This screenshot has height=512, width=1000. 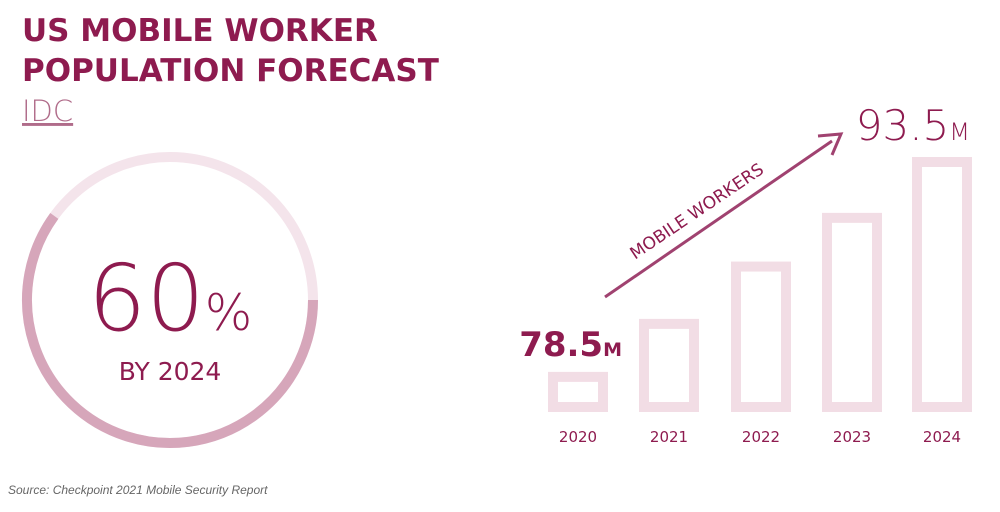 I want to click on donut-arc, so click(x=170, y=330).